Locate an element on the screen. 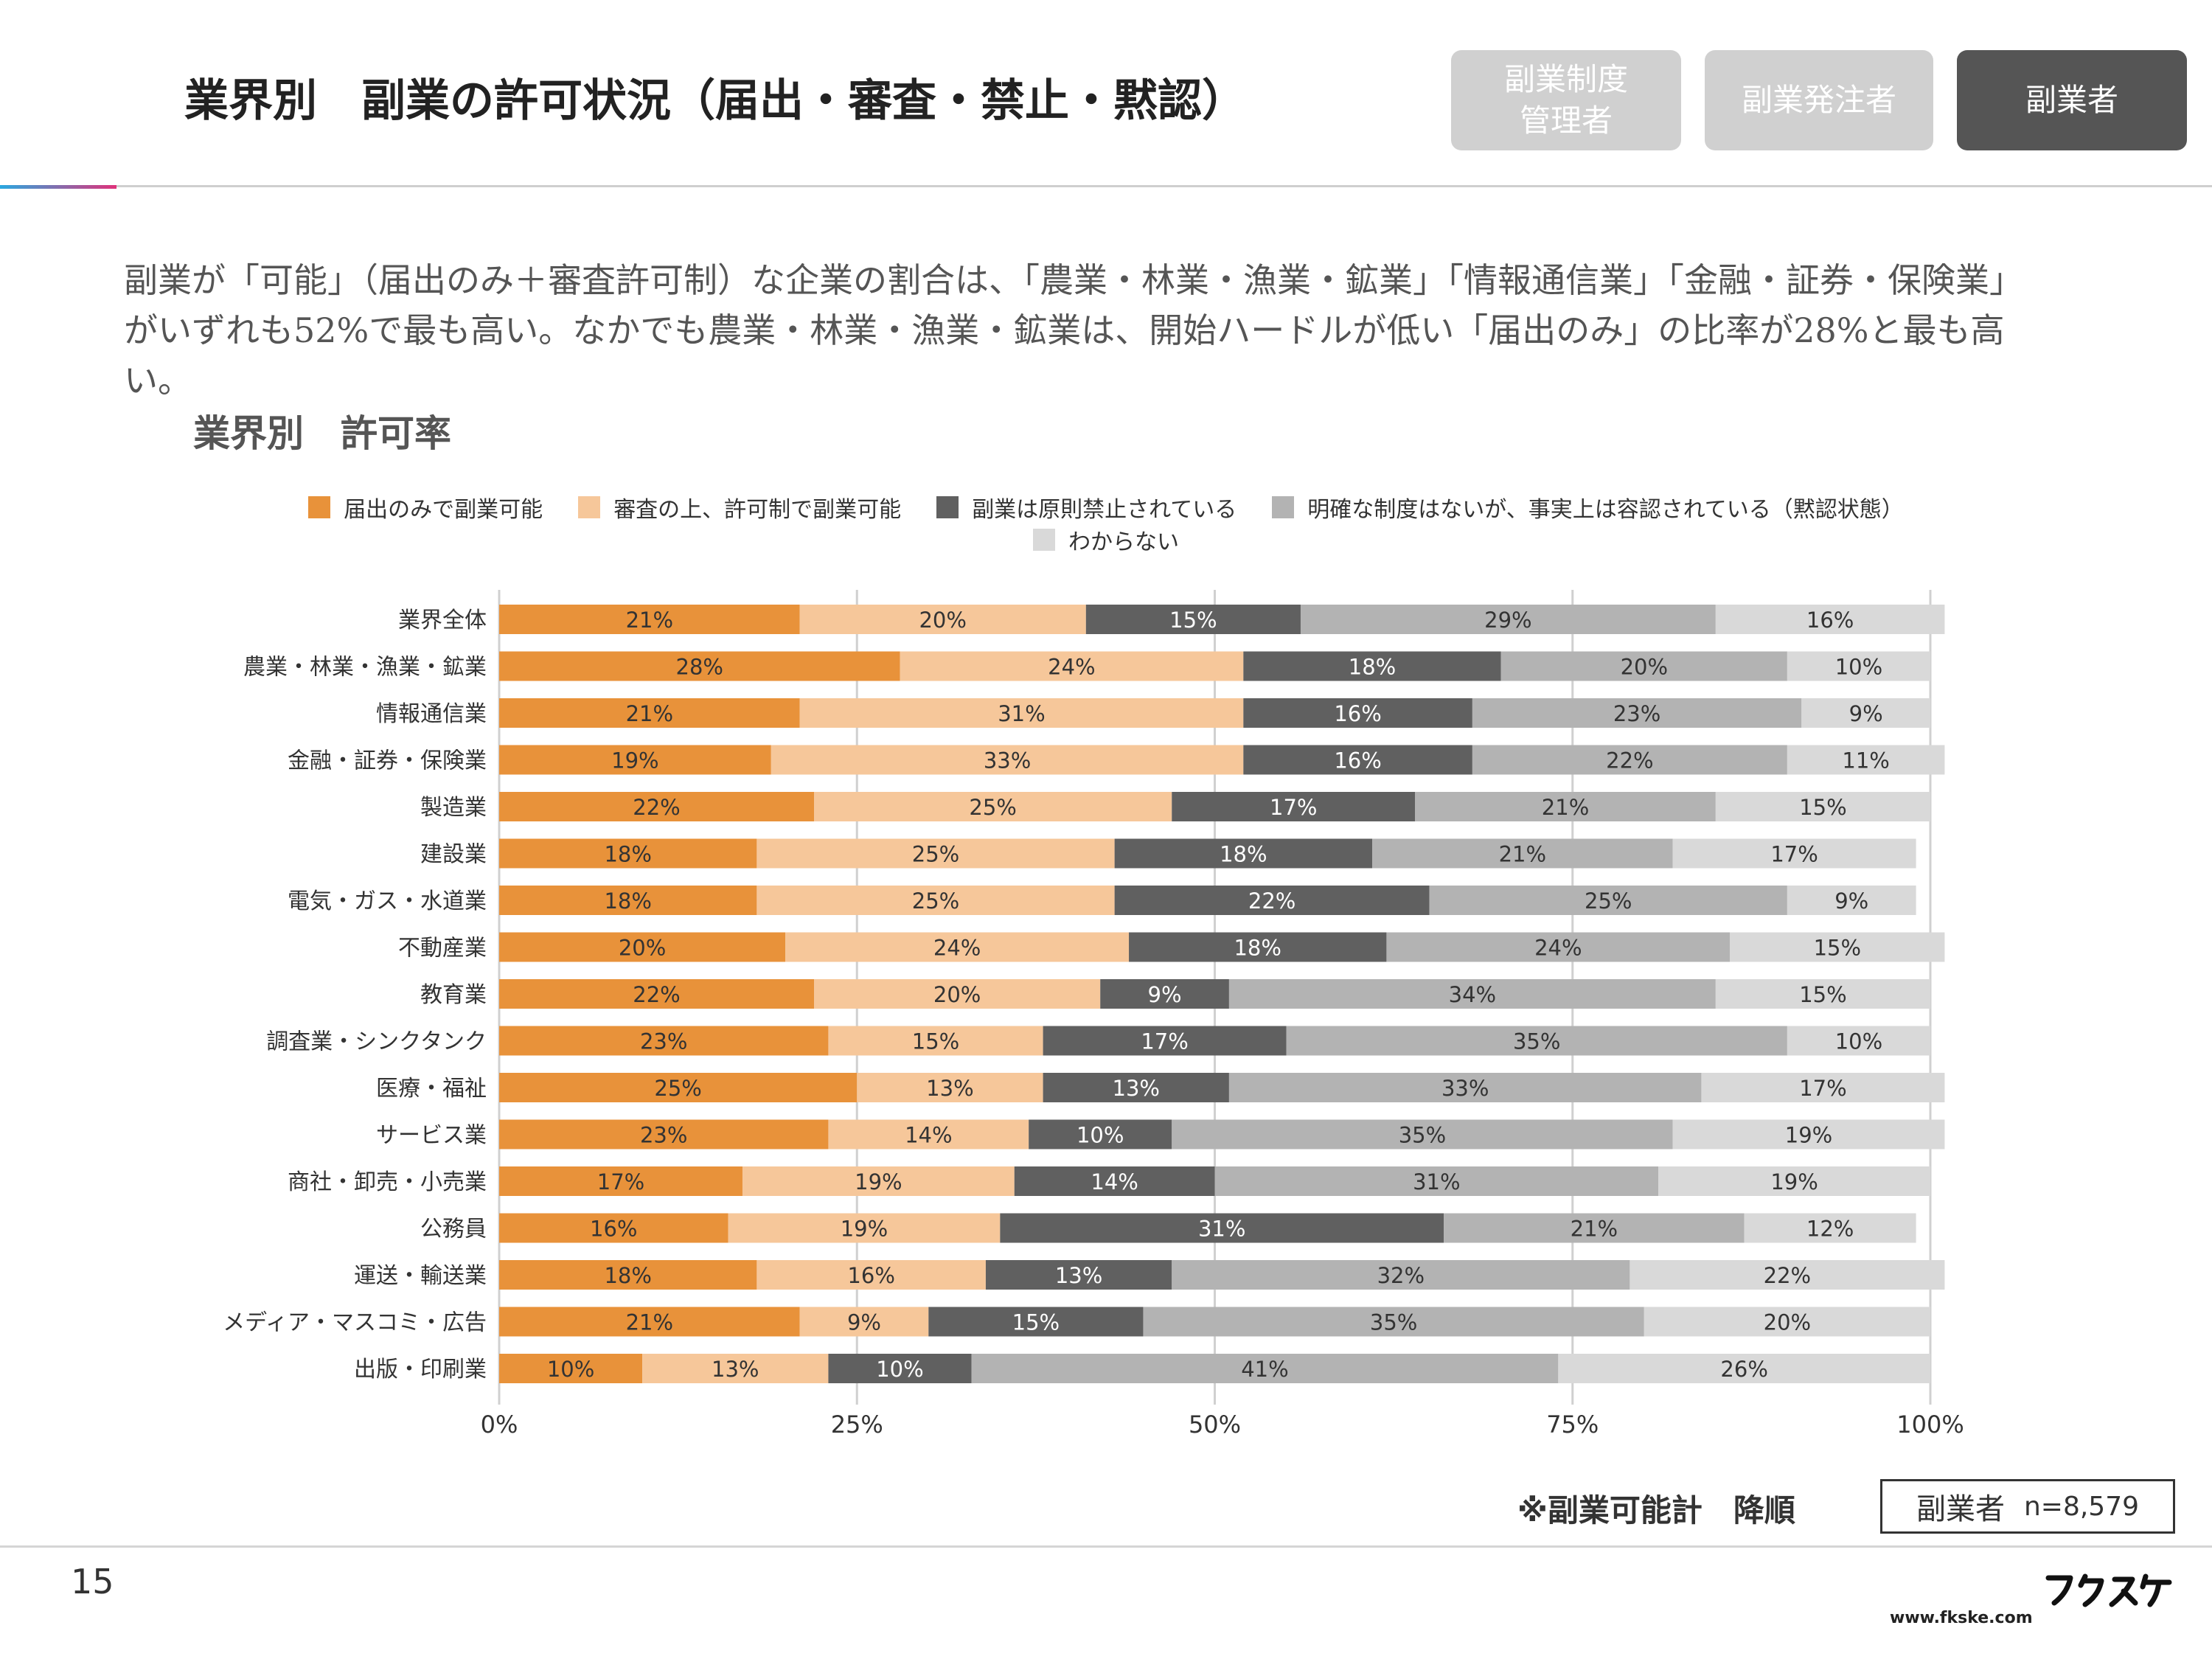  bar-value-label: 41% is located at coordinates (1264, 1369).